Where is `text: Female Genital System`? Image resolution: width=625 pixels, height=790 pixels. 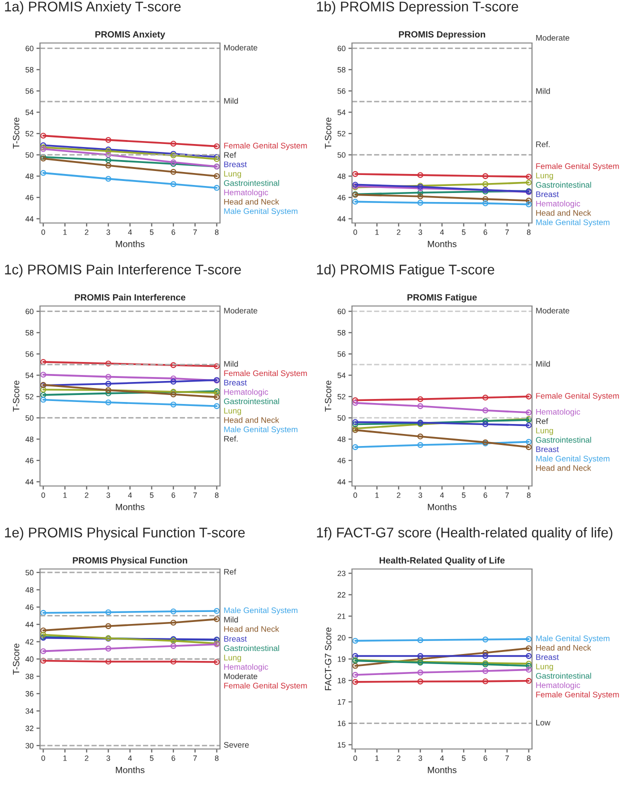
text: Female Genital System is located at coordinates (265, 686).